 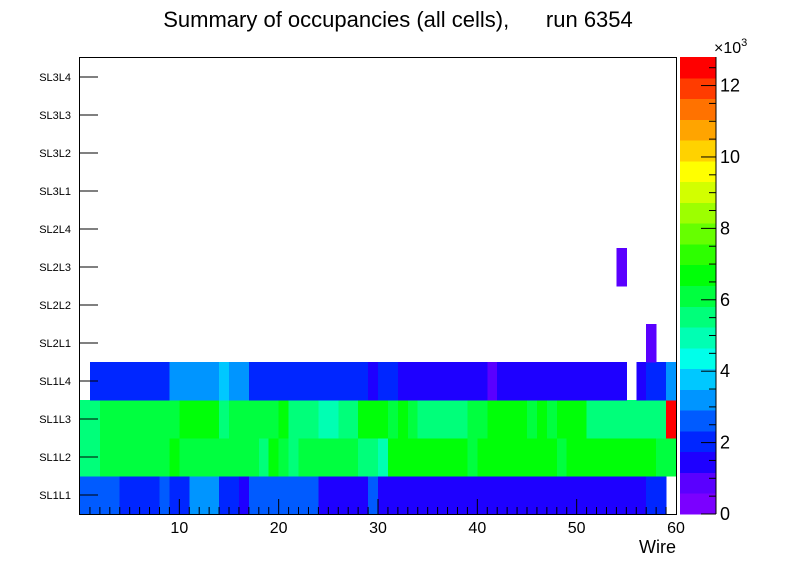 I want to click on x-tick-label-30: 30, so click(x=378, y=528).